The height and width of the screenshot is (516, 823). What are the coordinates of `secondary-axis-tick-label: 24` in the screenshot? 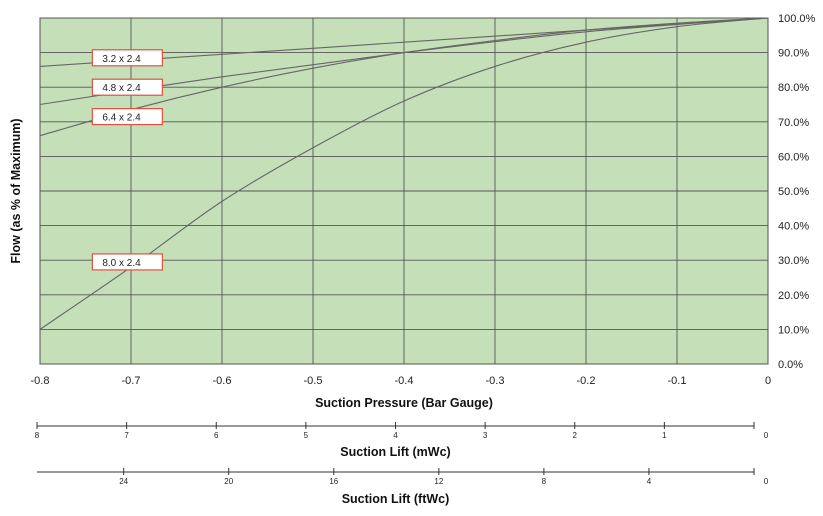 It's located at (123, 481).